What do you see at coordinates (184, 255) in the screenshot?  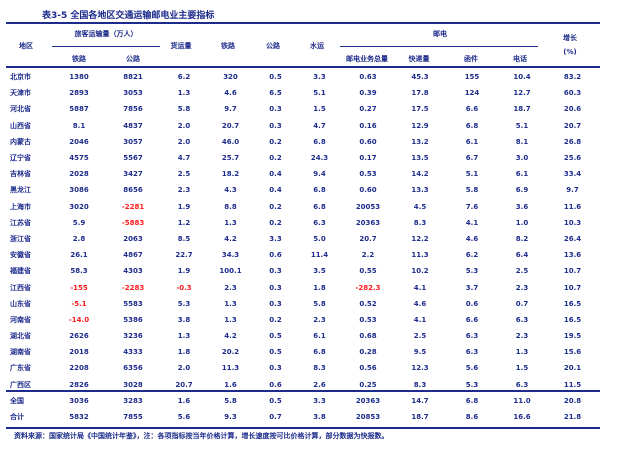 I see `table-cell: 22.7` at bounding box center [184, 255].